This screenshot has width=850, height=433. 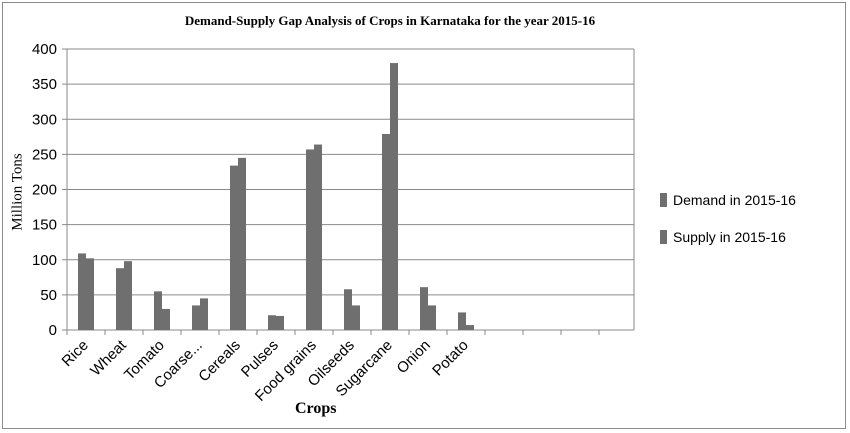 What do you see at coordinates (414, 357) in the screenshot?
I see `x-tick-label: Onion` at bounding box center [414, 357].